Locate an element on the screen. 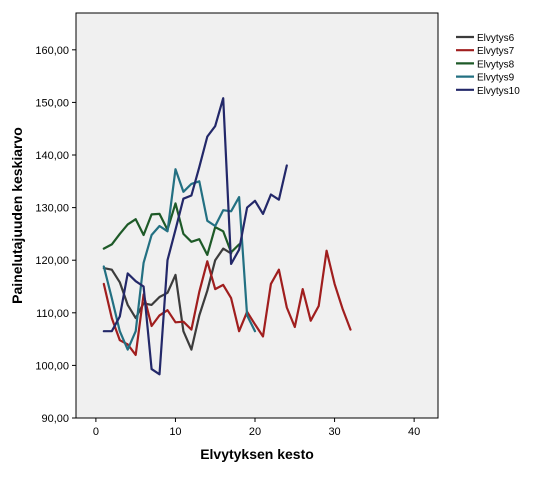 The width and height of the screenshot is (538, 480). x-tick-label: 40 is located at coordinates (414, 432).